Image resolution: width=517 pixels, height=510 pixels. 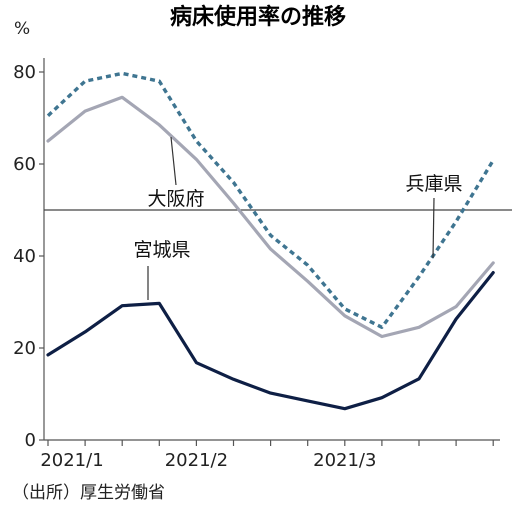 I want to click on leader-line-兵庫県, so click(x=433, y=228).